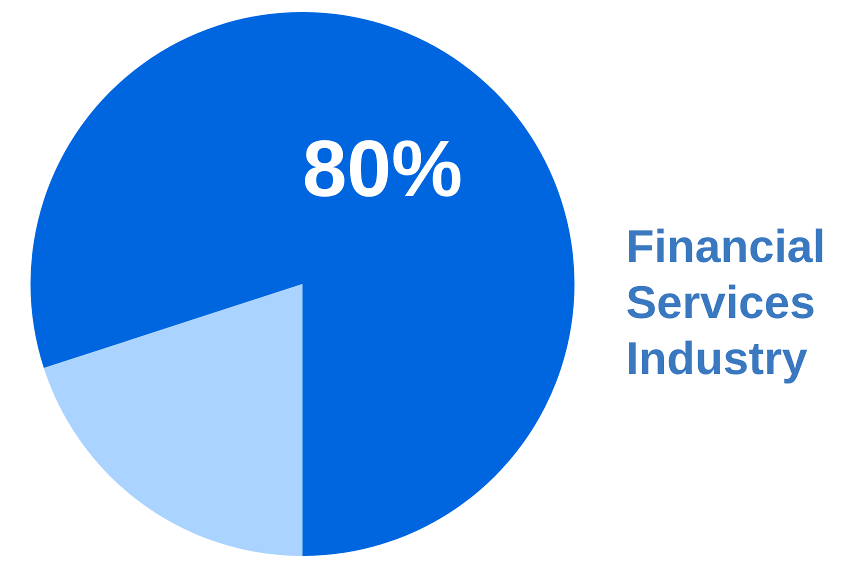 This screenshot has width=854, height=564. Describe the element at coordinates (726, 302) in the screenshot. I see `text: Financial Services Industry` at that location.